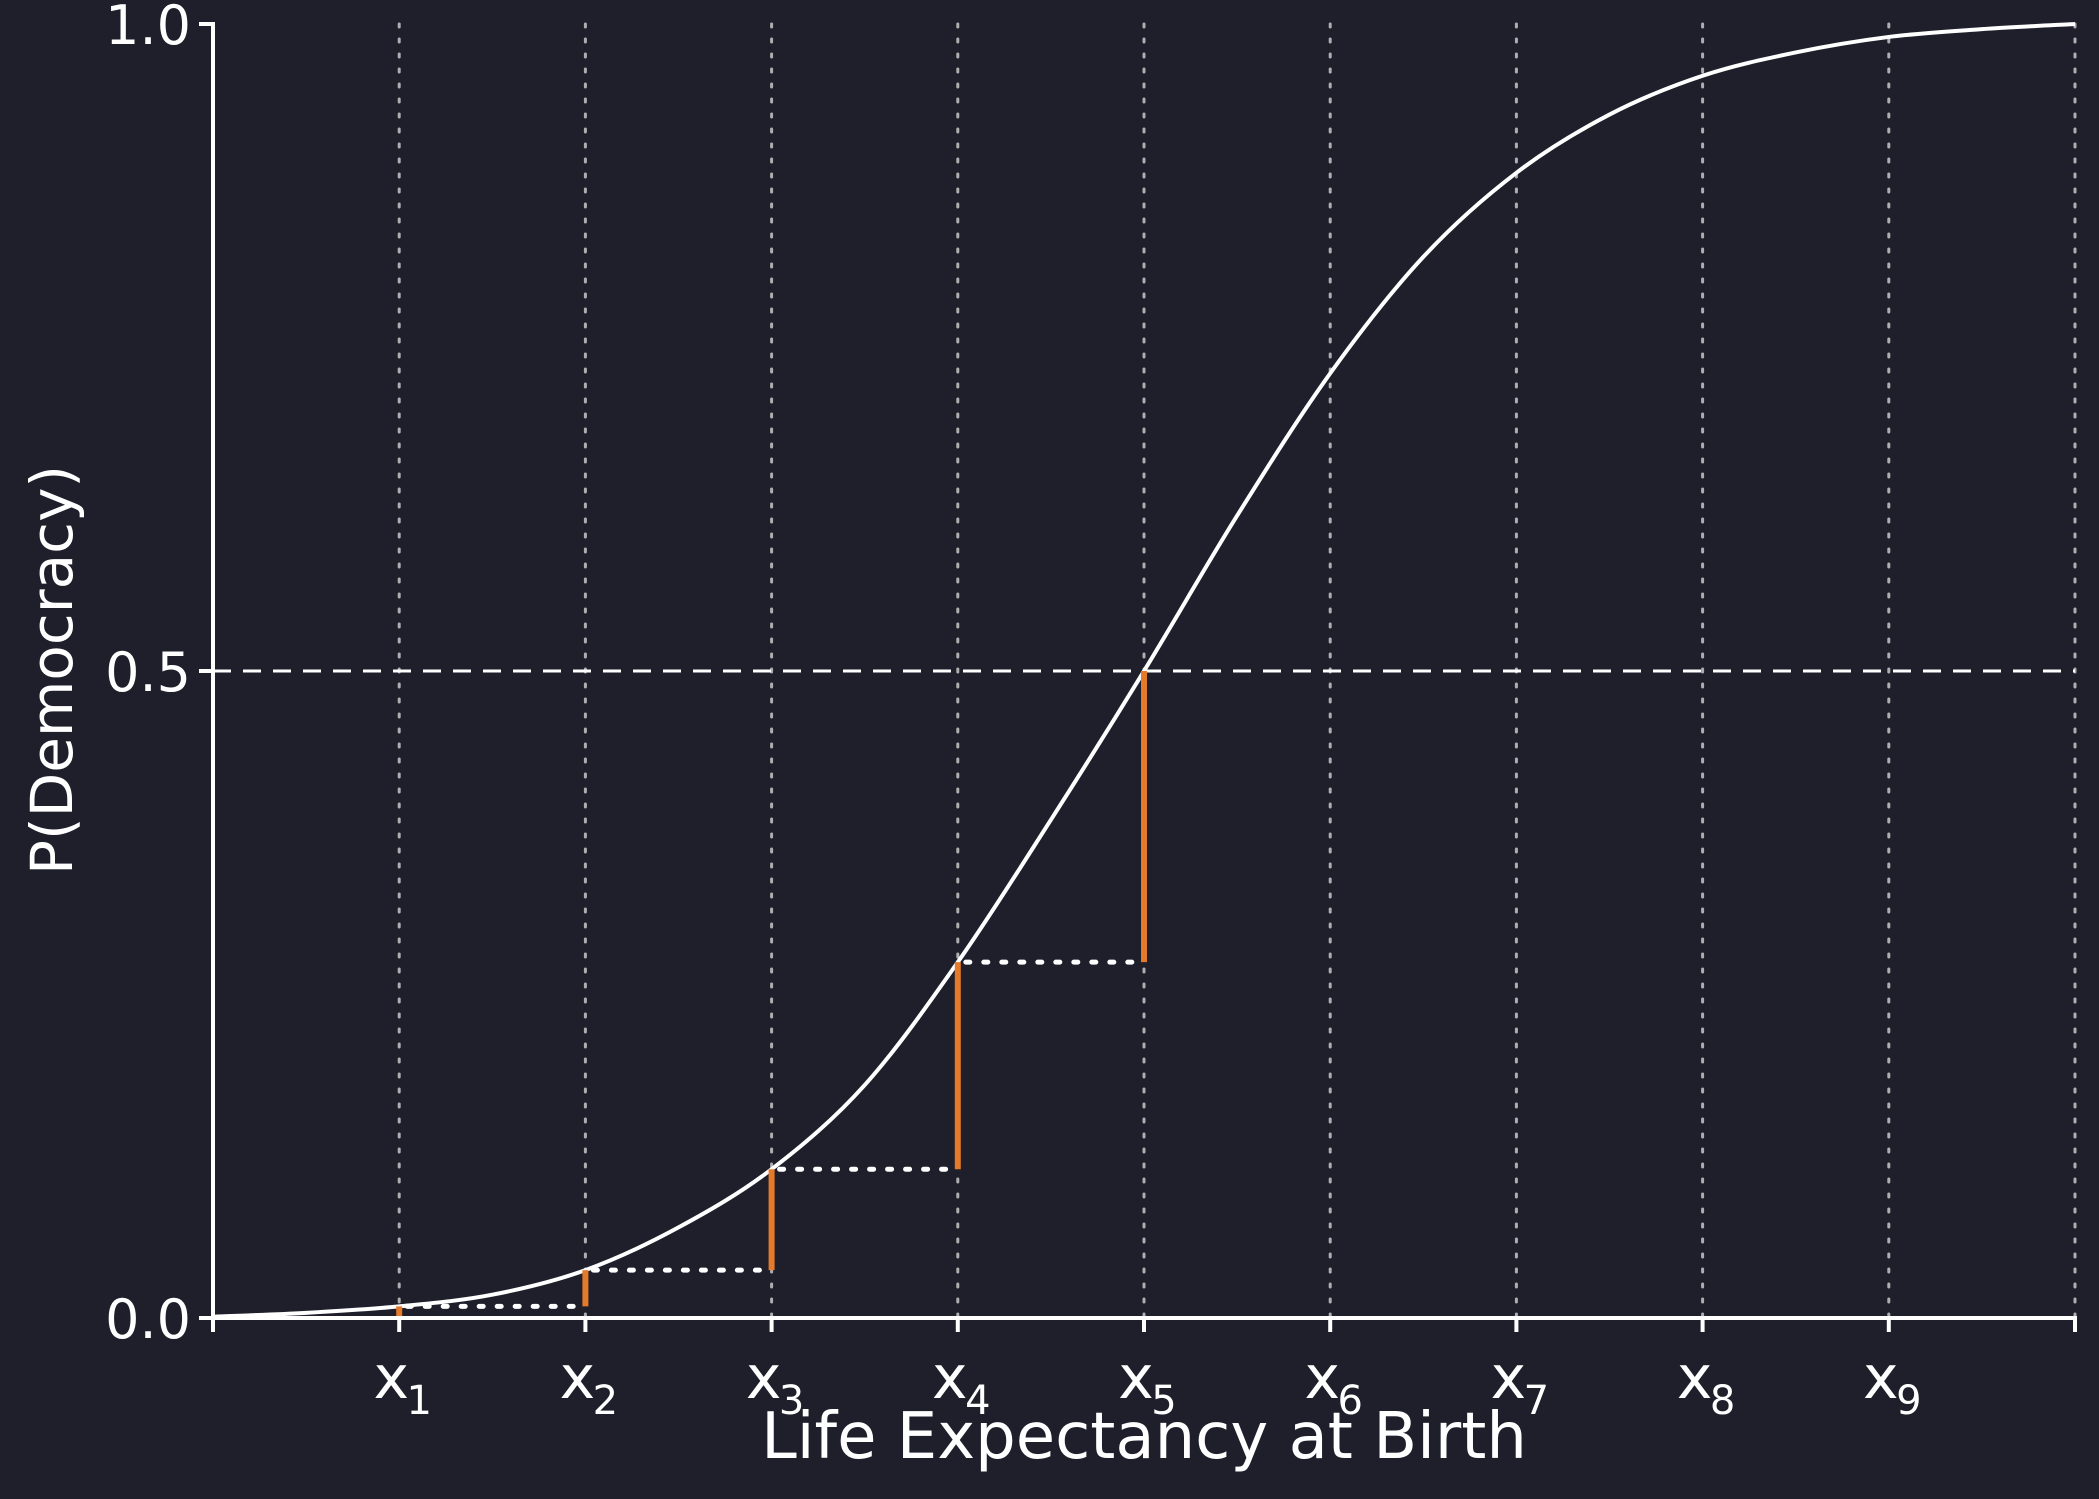 Image resolution: width=2099 pixels, height=1499 pixels. Describe the element at coordinates (148, 1319) in the screenshot. I see `y-tick-label-1: 0.0` at that location.